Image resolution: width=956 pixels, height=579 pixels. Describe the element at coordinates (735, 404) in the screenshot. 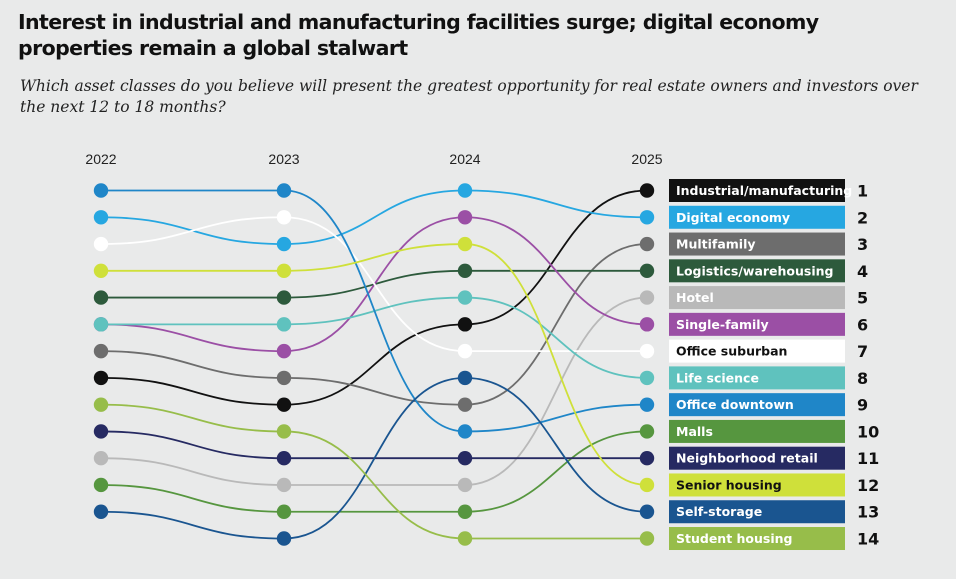

I see `legend-label-office-downtown: Office downtown` at that location.